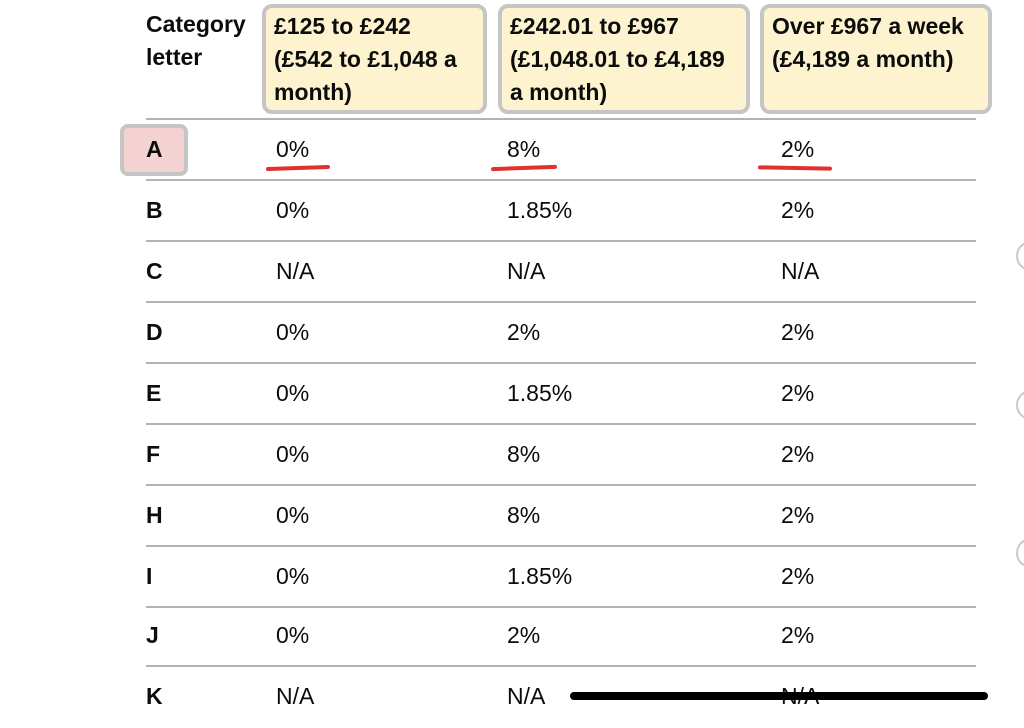  I want to click on home-indicator-bar, so click(779, 696).